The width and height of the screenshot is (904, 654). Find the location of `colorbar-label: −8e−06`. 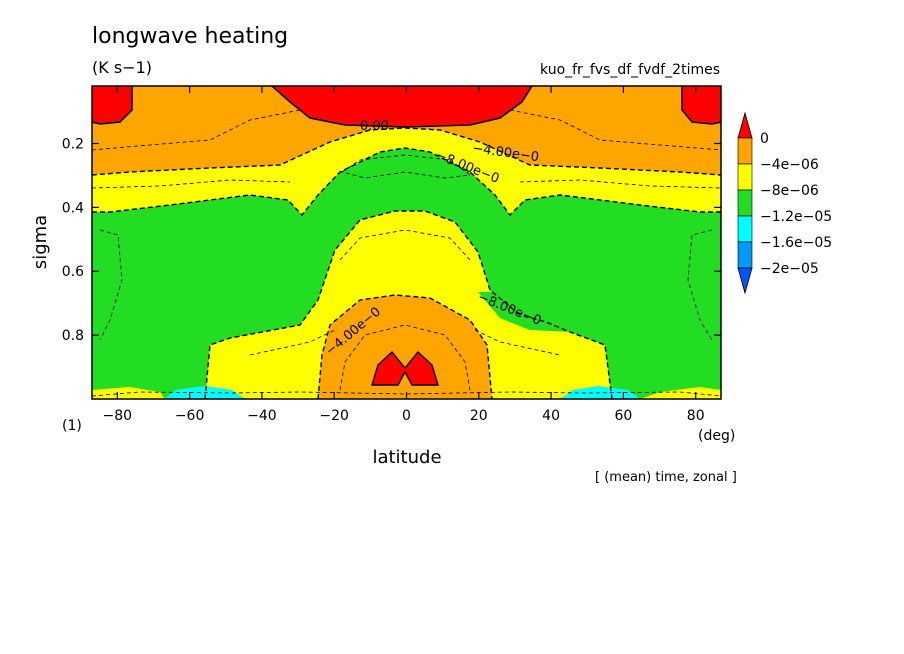

colorbar-label: −8e−06 is located at coordinates (789, 191).